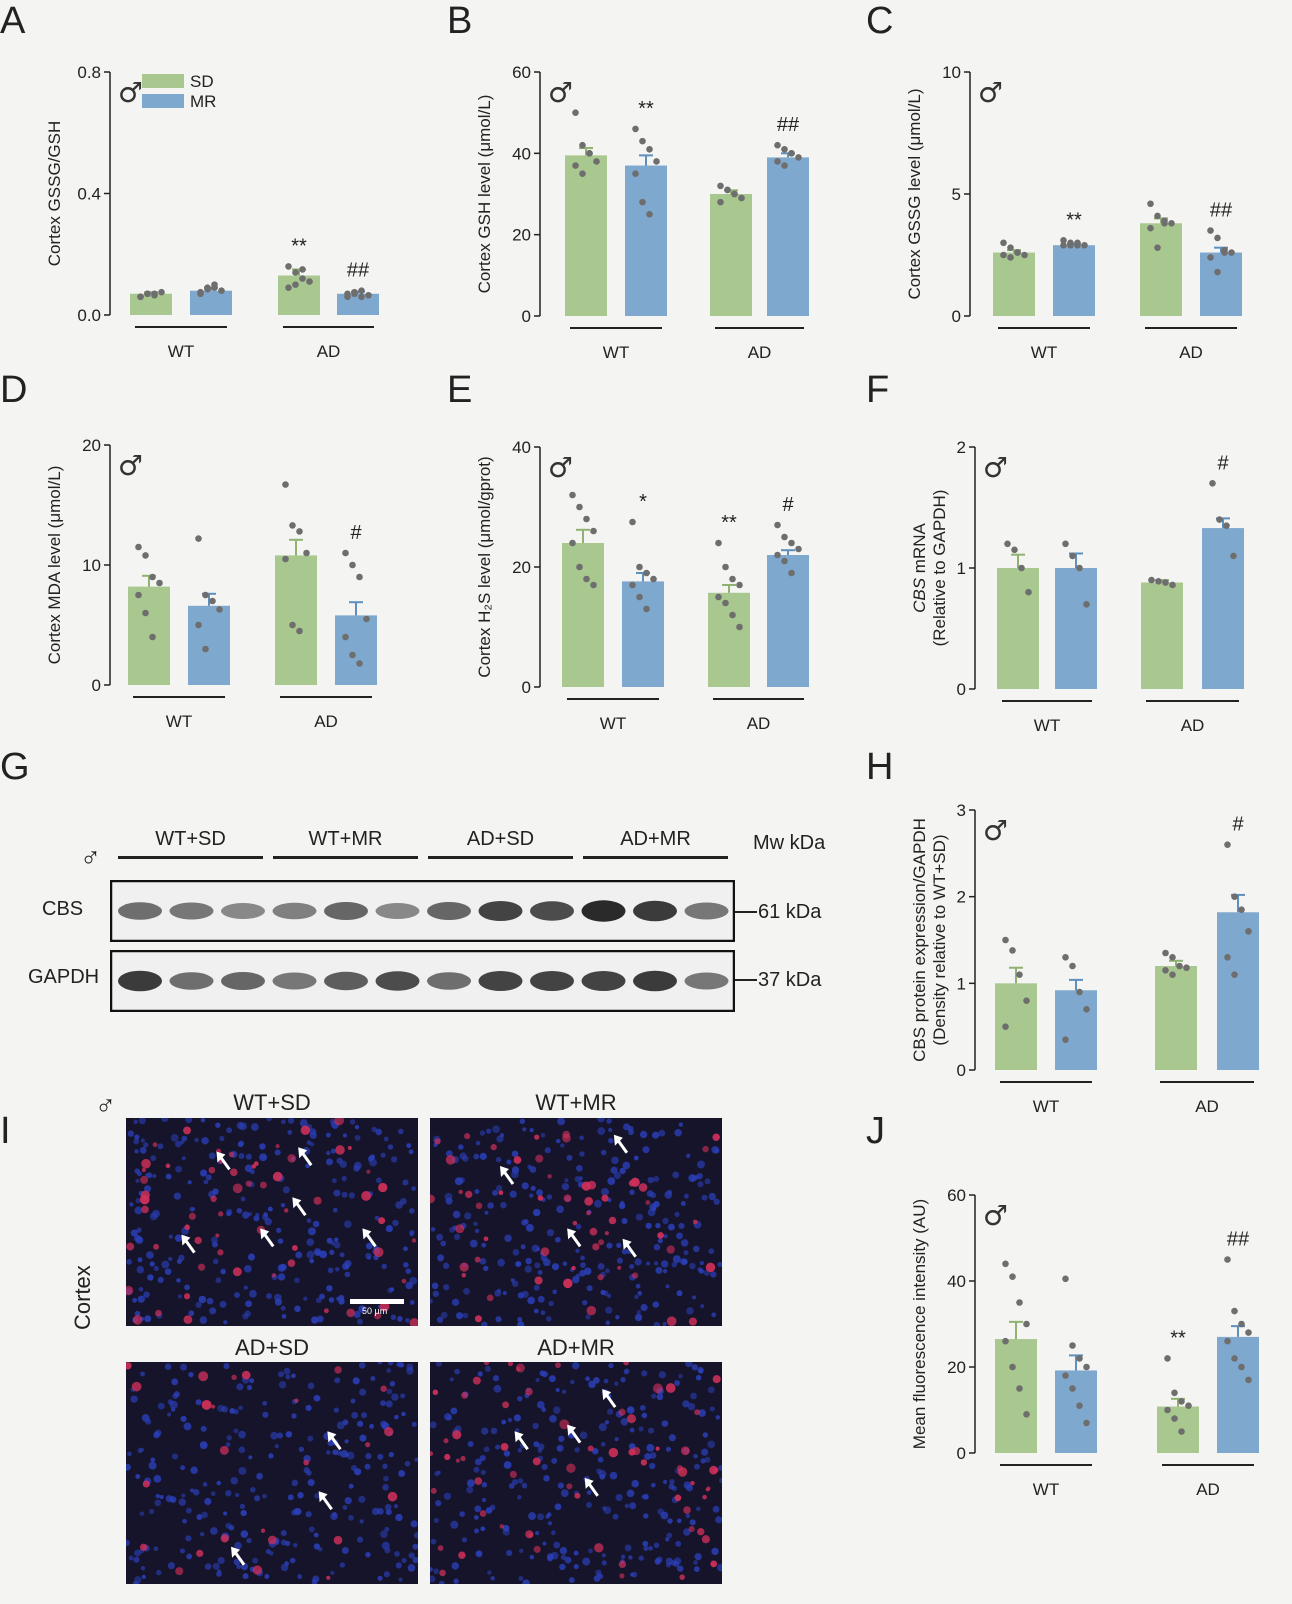 The image size is (1292, 1604). What do you see at coordinates (181, 351) in the screenshot?
I see `group-label-a-0: WT` at bounding box center [181, 351].